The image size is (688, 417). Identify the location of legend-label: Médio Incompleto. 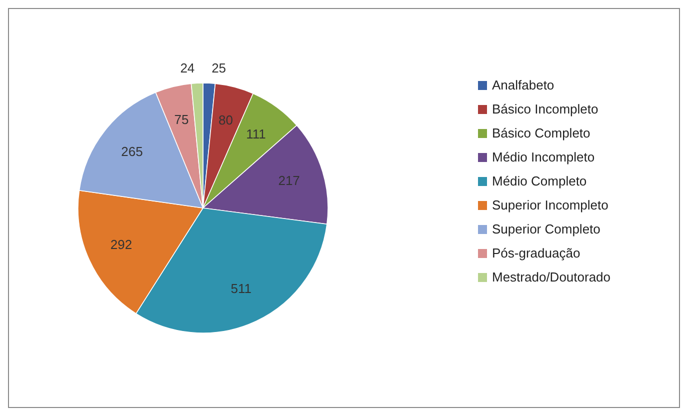
(543, 156).